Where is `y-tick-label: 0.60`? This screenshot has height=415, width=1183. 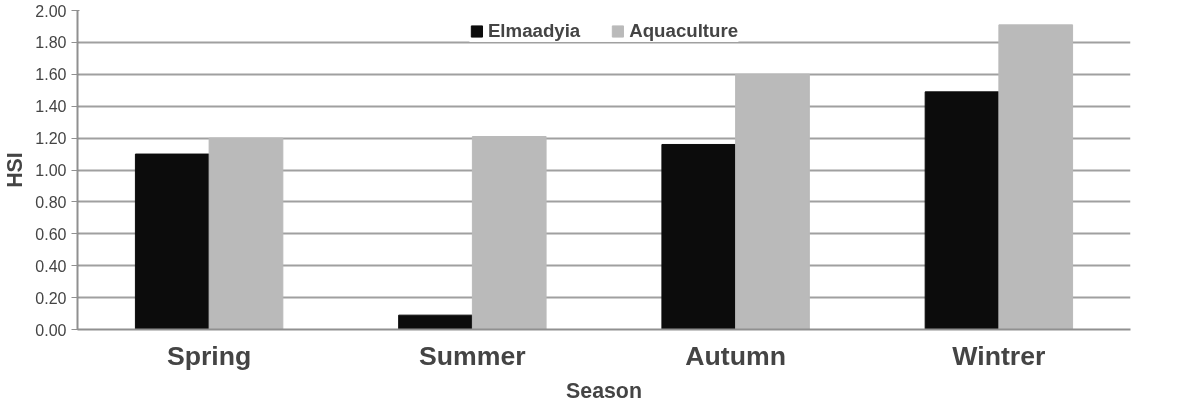 y-tick-label: 0.60 is located at coordinates (51, 234).